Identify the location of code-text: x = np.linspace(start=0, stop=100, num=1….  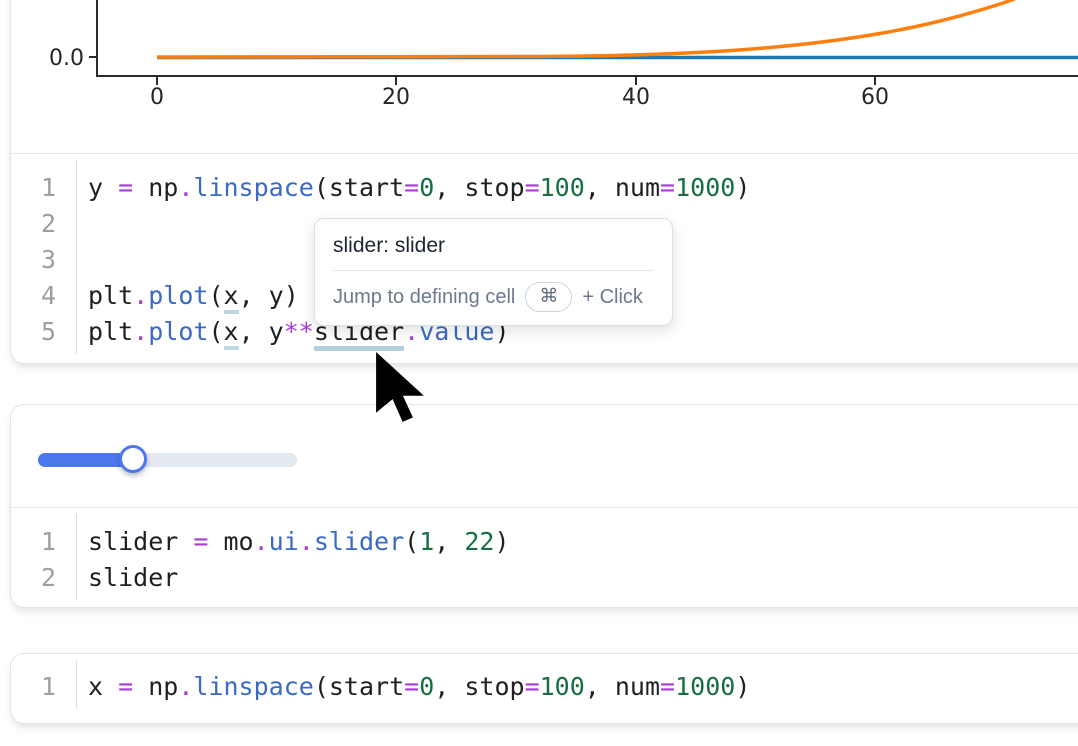
(413, 687).